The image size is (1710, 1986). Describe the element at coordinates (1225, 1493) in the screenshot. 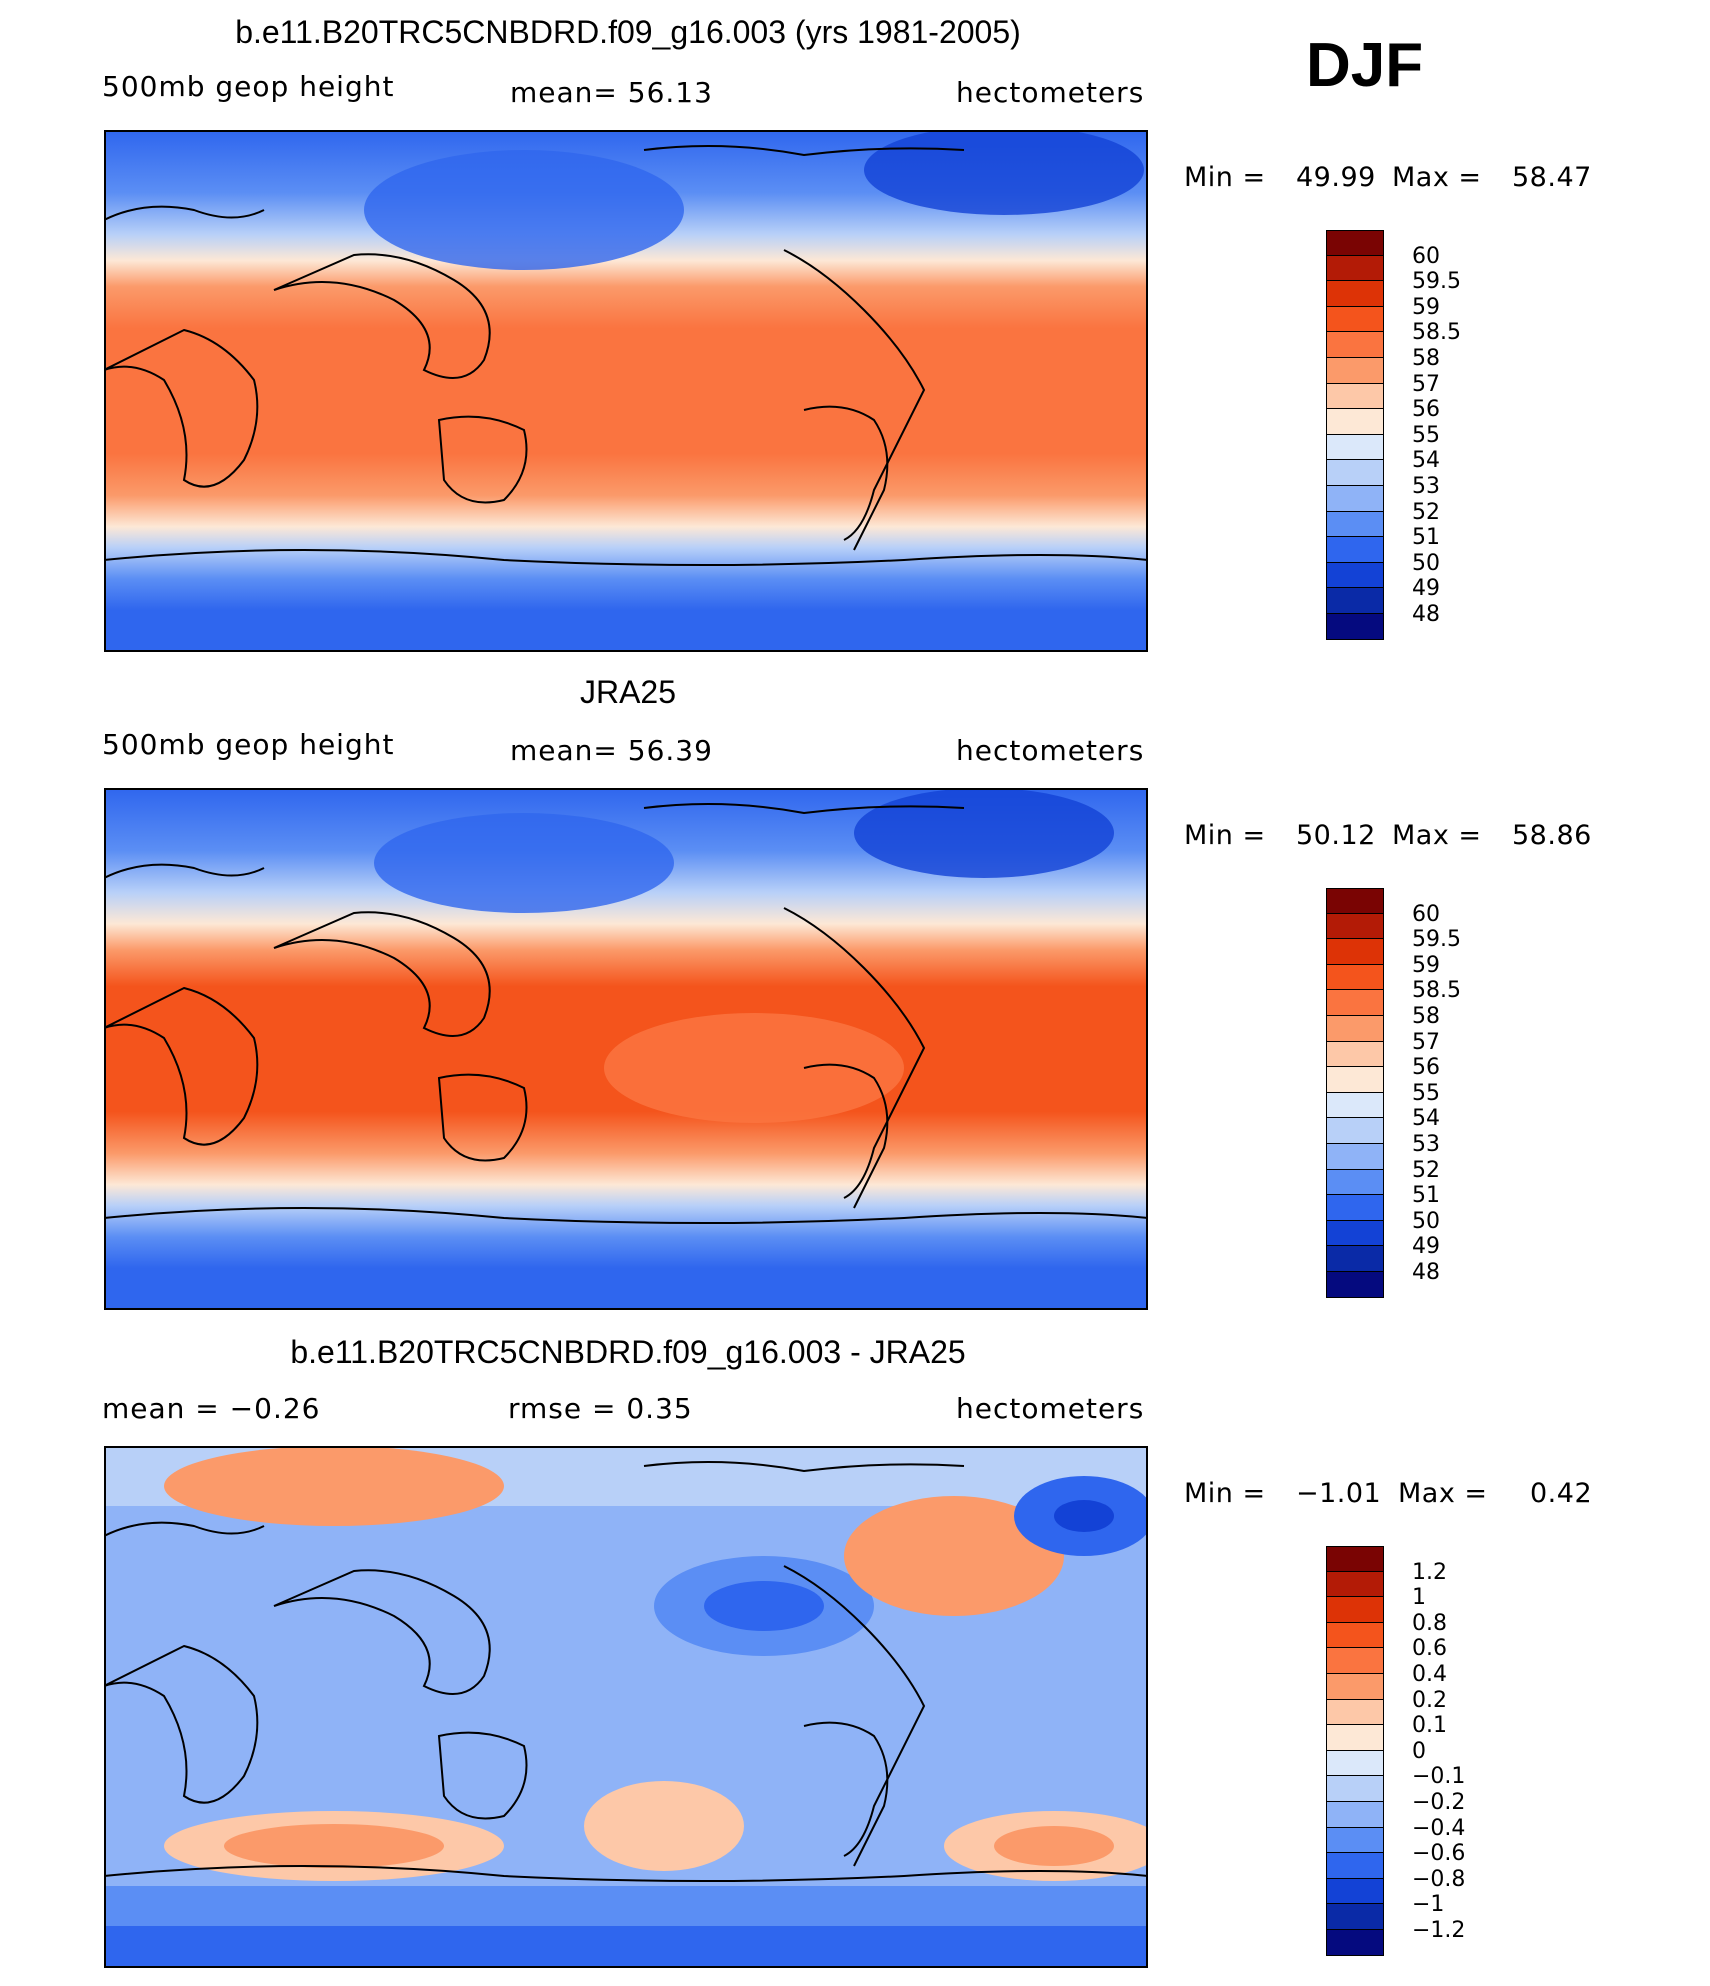

I see `panel-3-min-label: Min =` at that location.